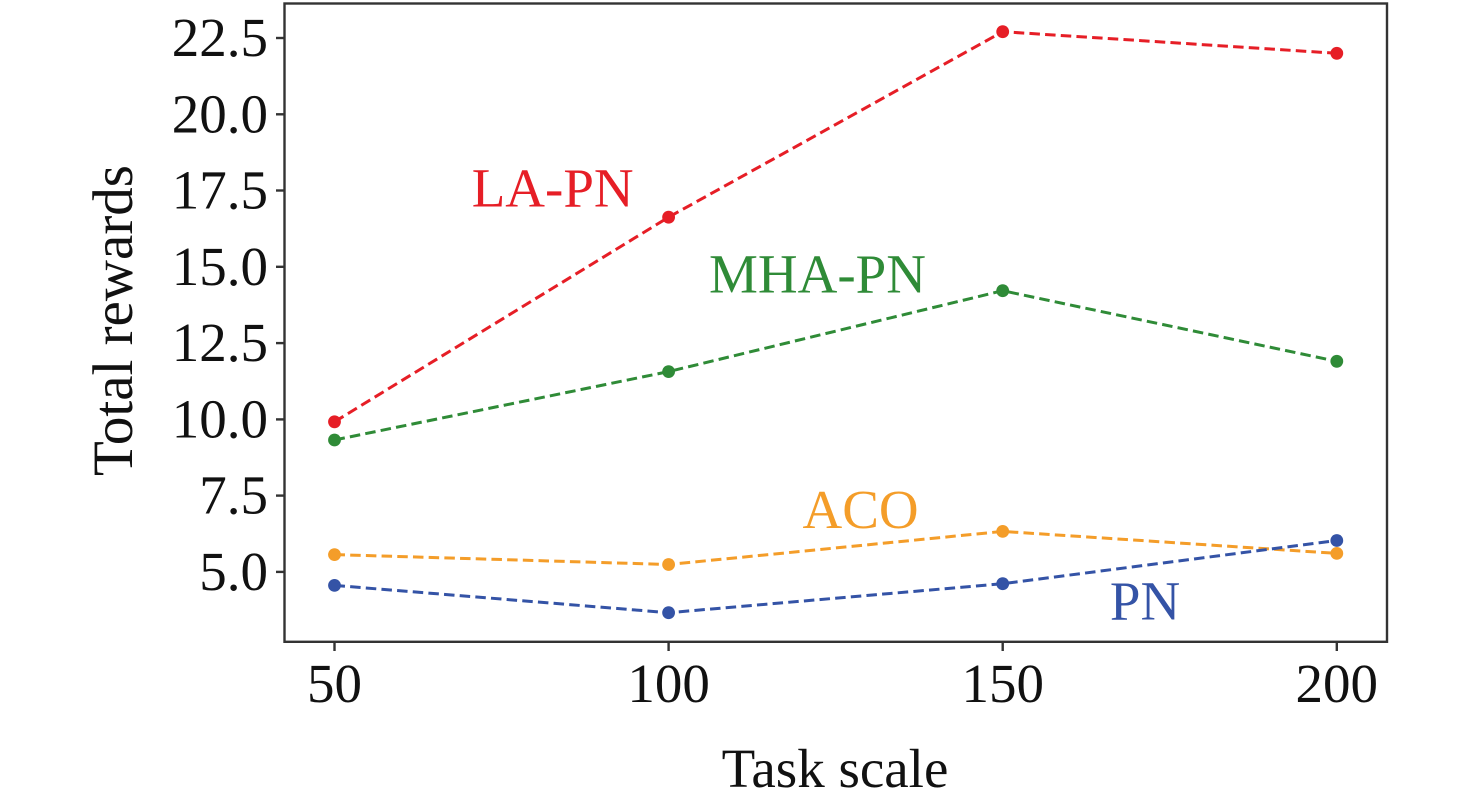  I want to click on svg-text: 12.5, so click(220, 342).